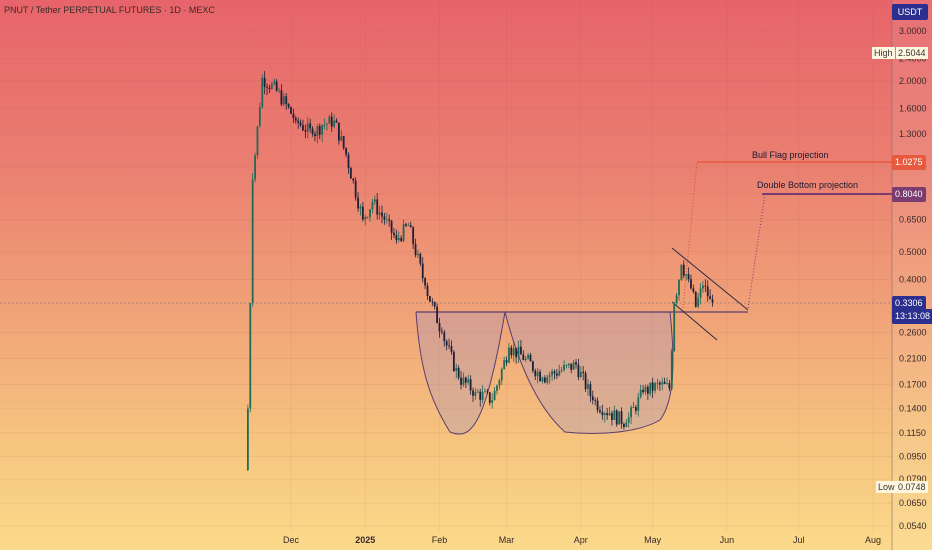 The height and width of the screenshot is (550, 932). What do you see at coordinates (913, 31) in the screenshot?
I see `y-tick-label: 3.0000` at bounding box center [913, 31].